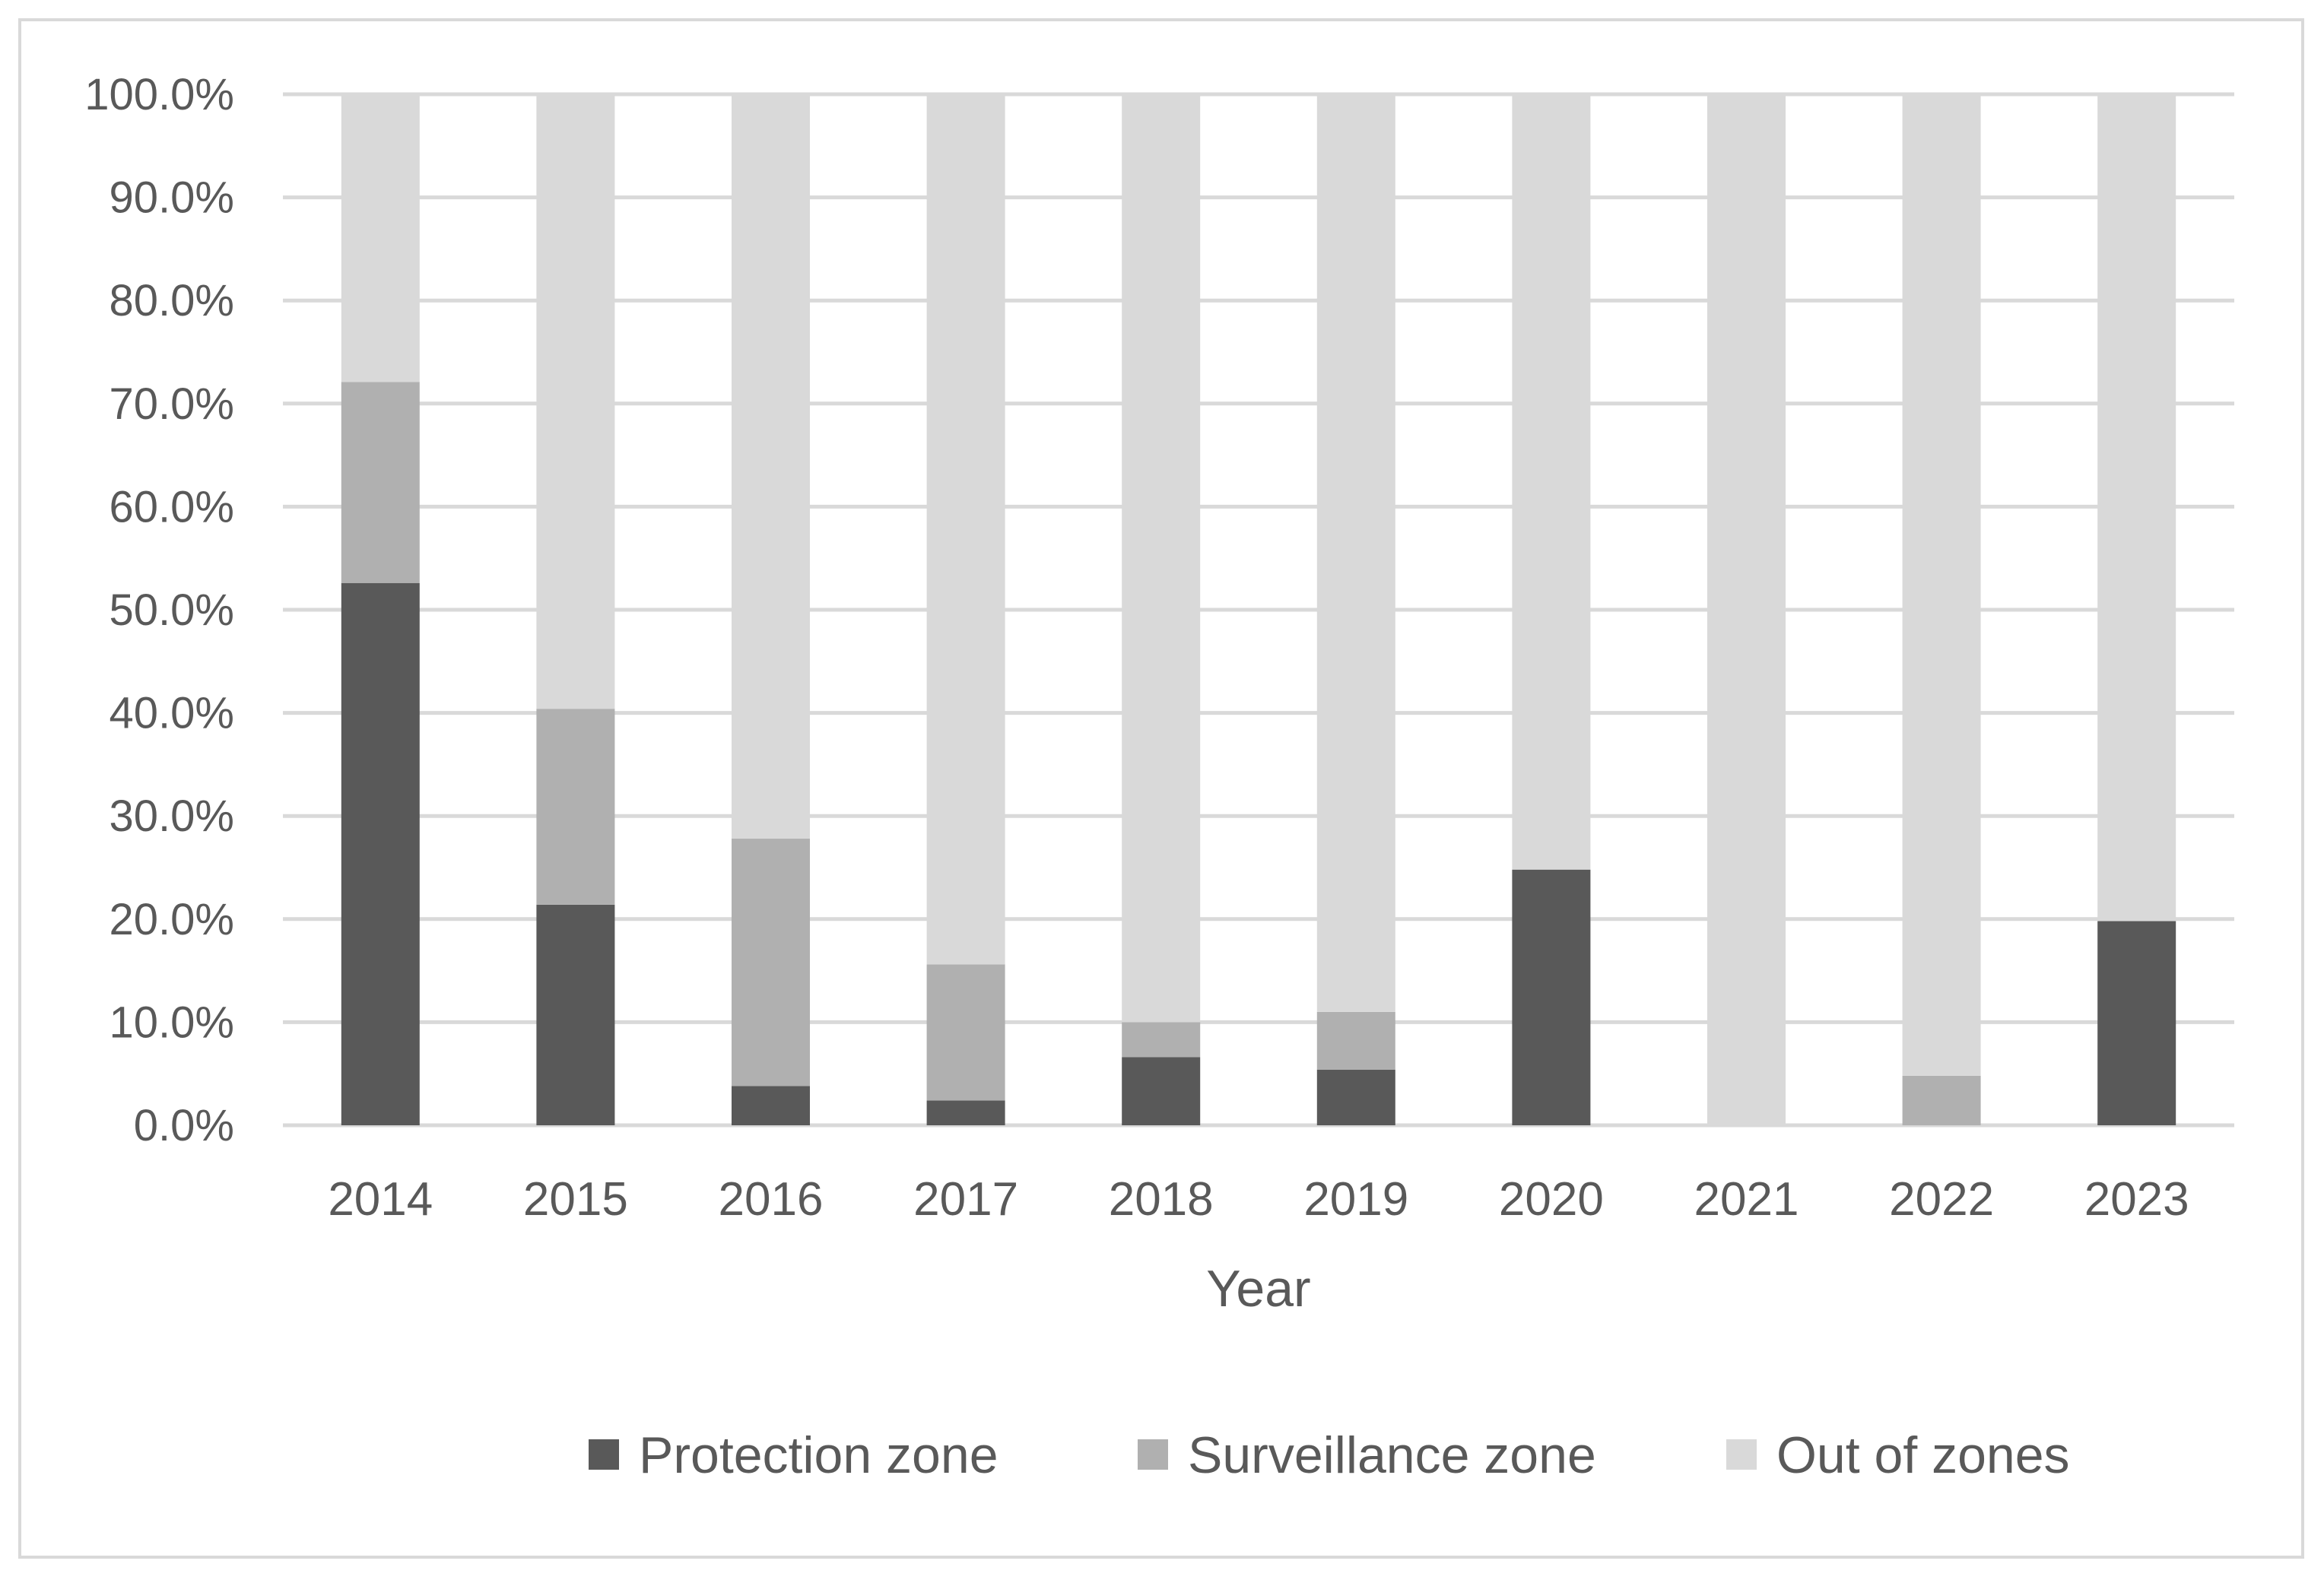  I want to click on bar-segment-out-of-zones-2020, so click(1551, 482).